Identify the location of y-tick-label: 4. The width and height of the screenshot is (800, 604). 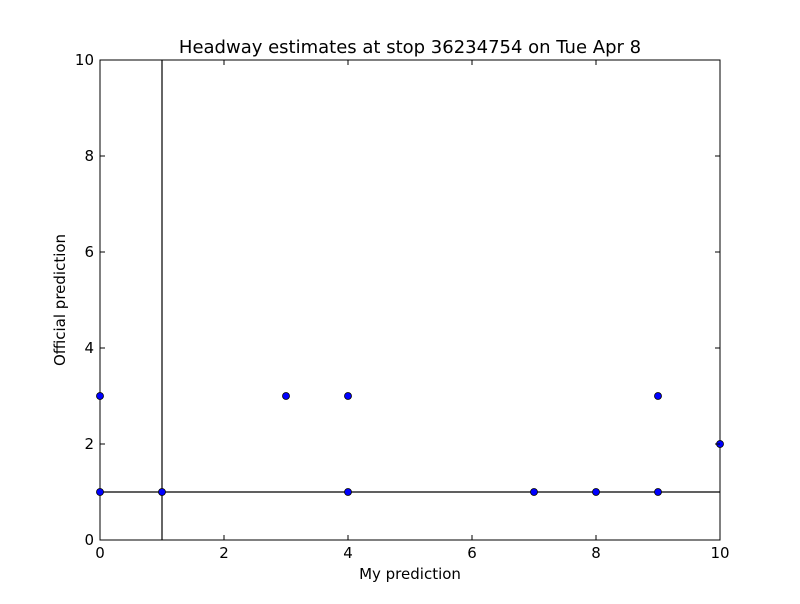
(89, 348).